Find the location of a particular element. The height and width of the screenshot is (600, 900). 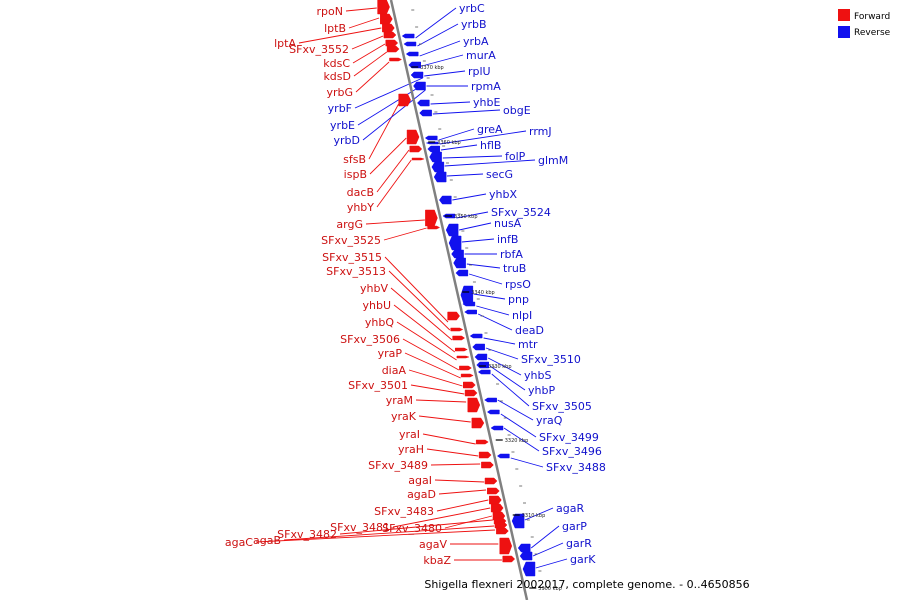

side-gene-label-yrbe: yrbE is located at coordinates (342, 125).